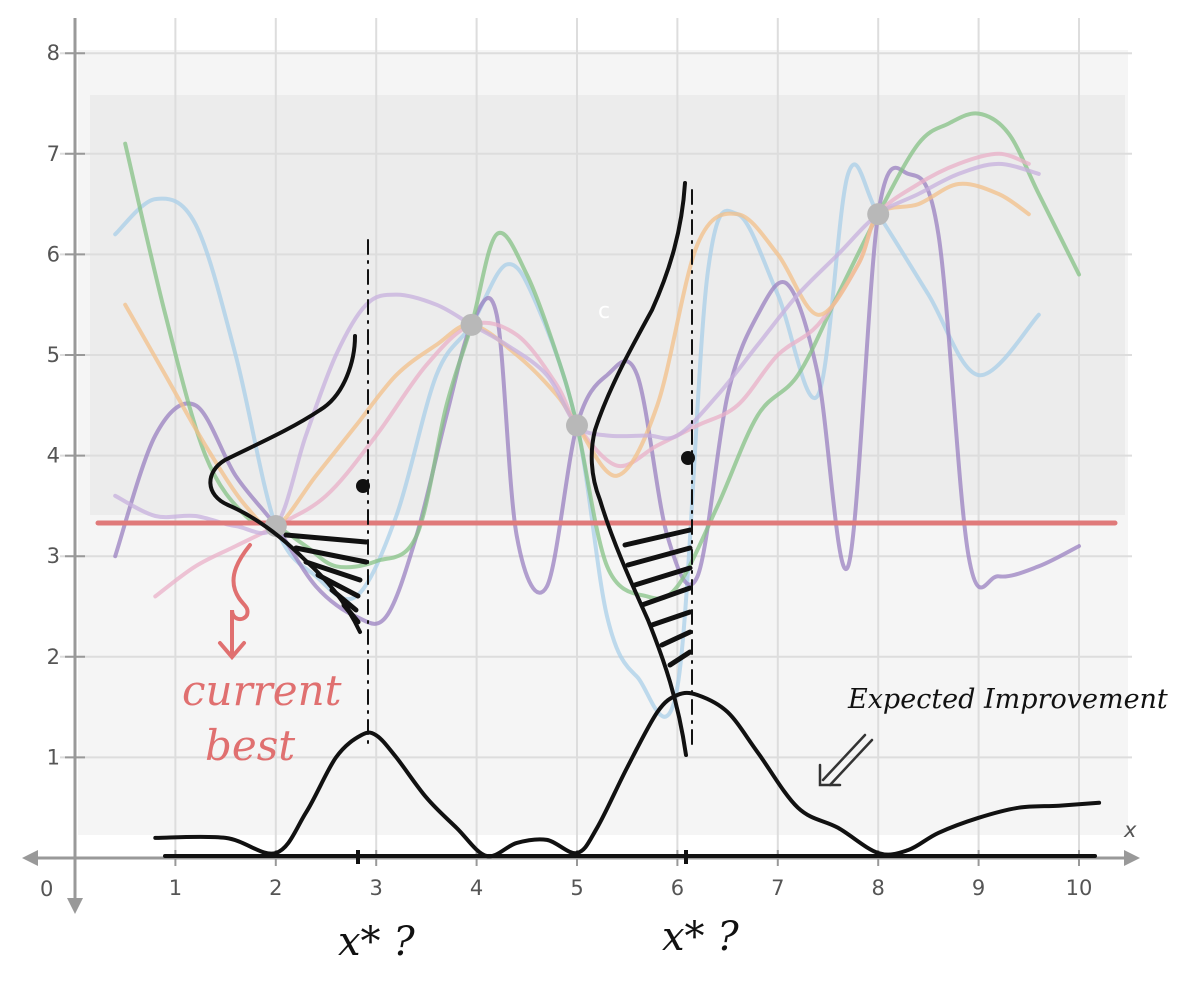  Describe the element at coordinates (275, 888) in the screenshot. I see `x-tick-label: 2` at that location.